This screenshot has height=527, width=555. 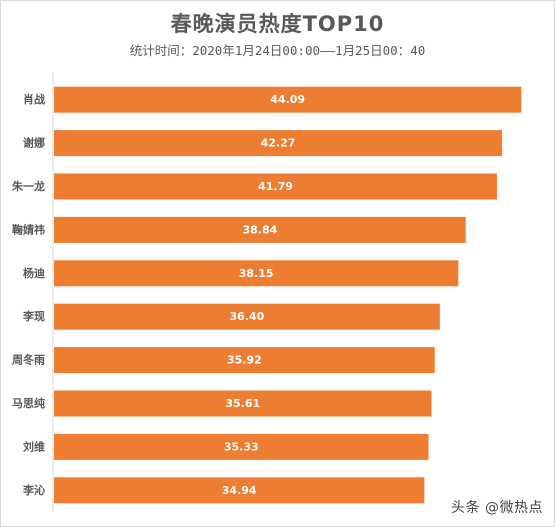 What do you see at coordinates (34, 273) in the screenshot?
I see `category-label: 杨迪` at bounding box center [34, 273].